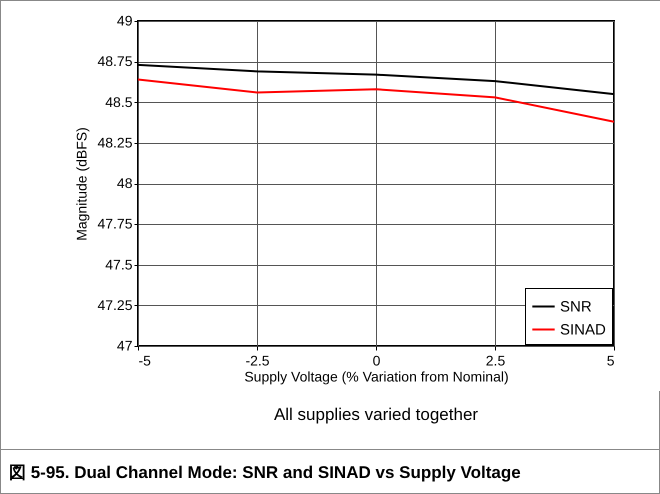  Describe the element at coordinates (376, 376) in the screenshot. I see `x-axis-title: Supply Voltage (% Variation from Nominal)` at that location.